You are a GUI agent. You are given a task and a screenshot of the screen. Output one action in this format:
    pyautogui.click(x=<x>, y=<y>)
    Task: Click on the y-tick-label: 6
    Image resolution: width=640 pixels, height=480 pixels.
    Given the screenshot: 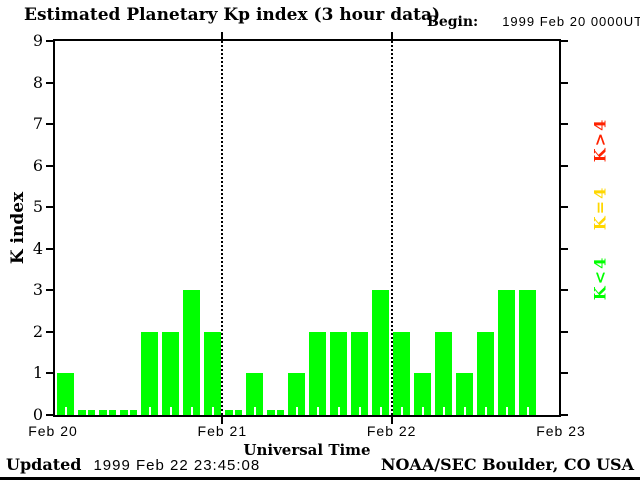 What is the action you would take?
    pyautogui.click(x=37, y=165)
    